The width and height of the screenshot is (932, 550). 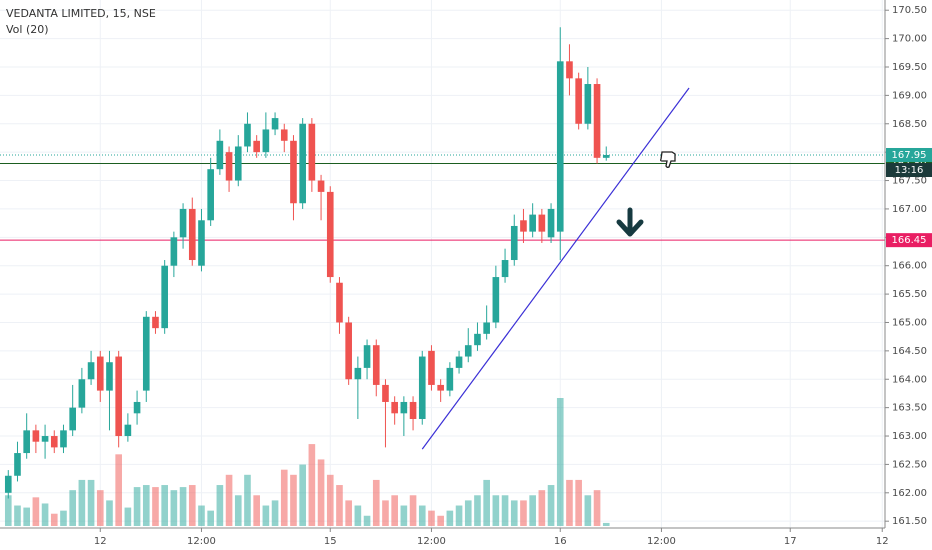 What do you see at coordinates (909, 266) in the screenshot?
I see `y-tick-label: 166.00` at bounding box center [909, 266].